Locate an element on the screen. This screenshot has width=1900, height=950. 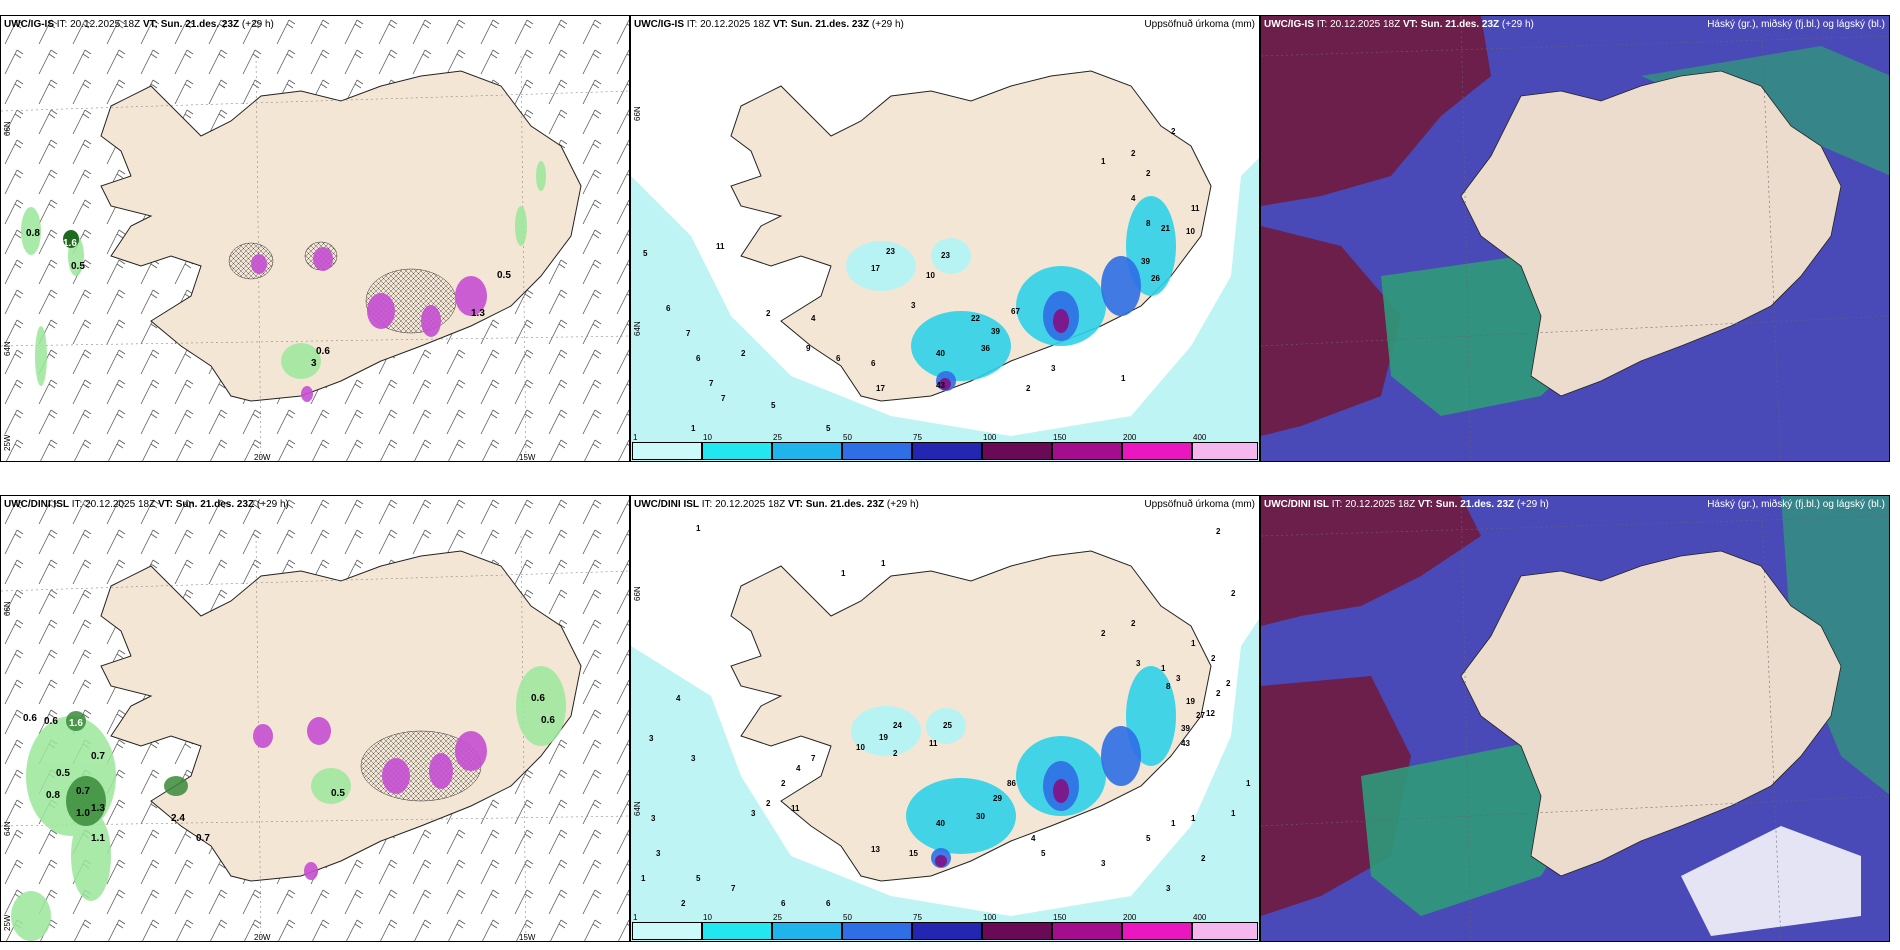
precip-value: 43 is located at coordinates (1185, 743).